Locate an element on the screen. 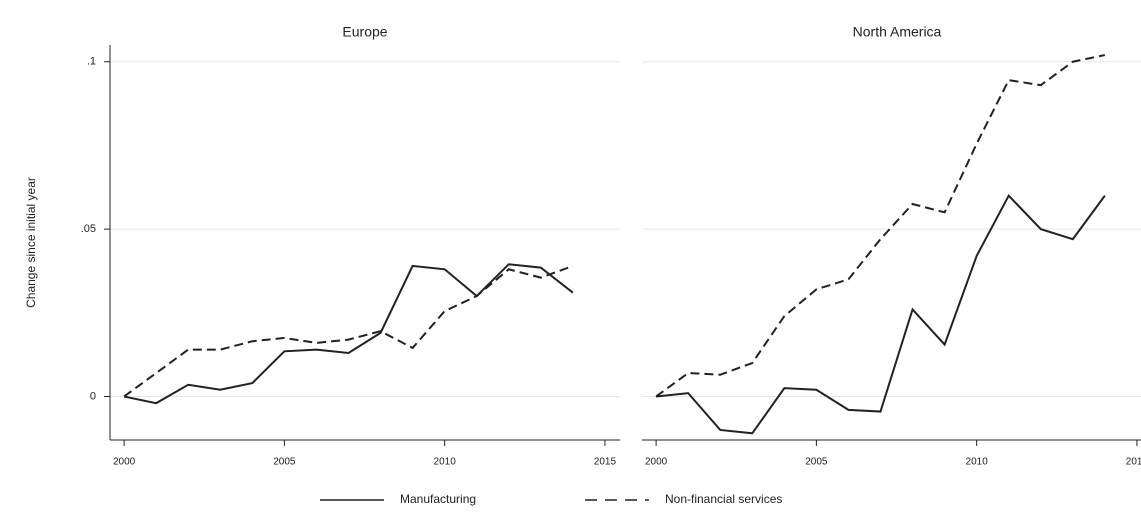 The width and height of the screenshot is (1141, 518). y-tick-label: .1 is located at coordinates (91, 62).